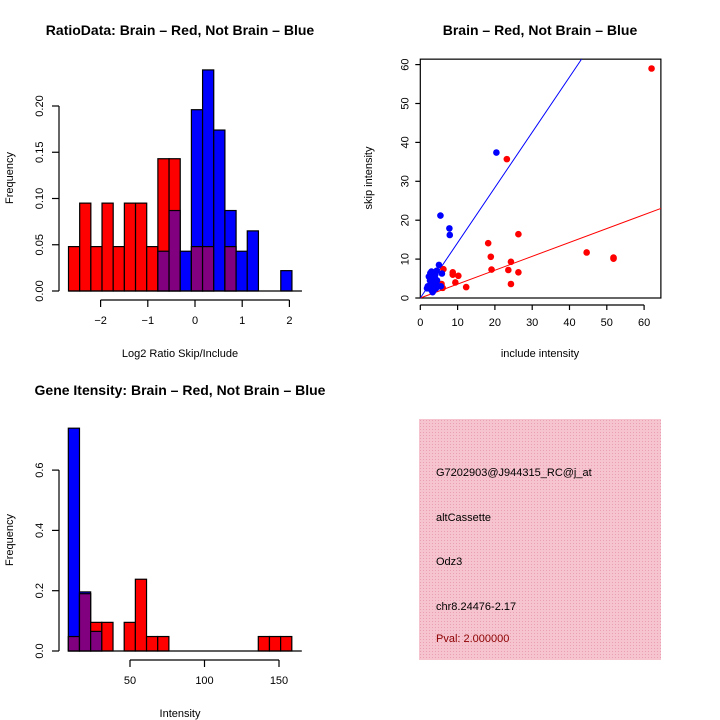 The height and width of the screenshot is (720, 720). What do you see at coordinates (495, 323) in the screenshot?
I see `x-tick-label: 20` at bounding box center [495, 323].